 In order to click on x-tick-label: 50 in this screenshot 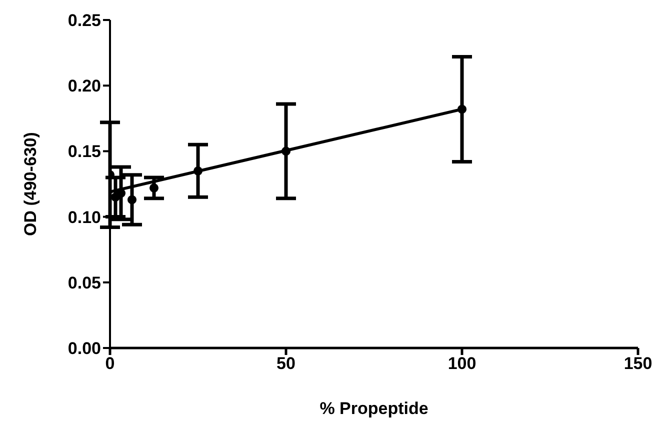, I will do `click(286, 364)`.